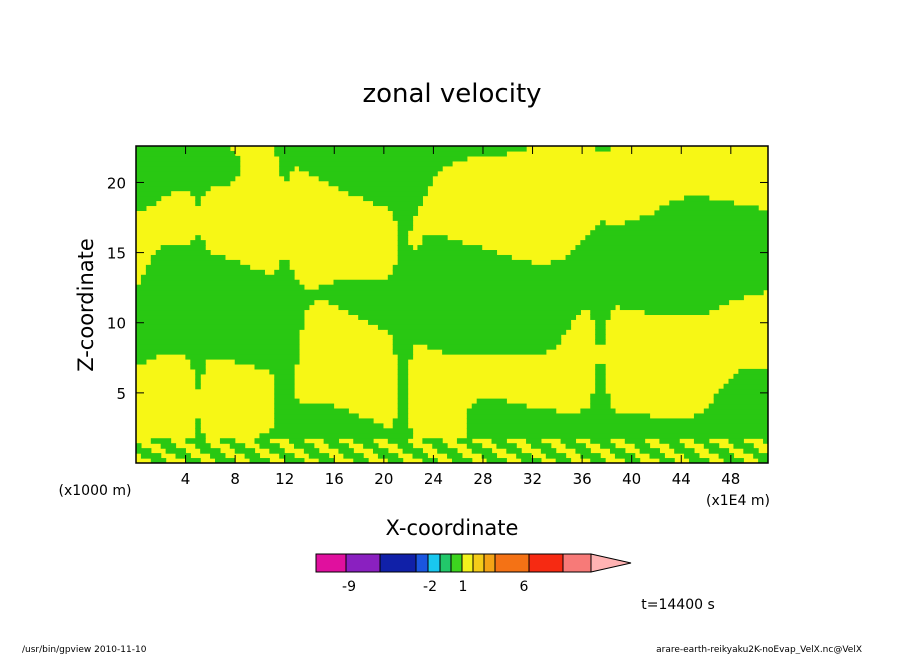 Image resolution: width=904 pixels, height=654 pixels. I want to click on colorbar, so click(473, 563).